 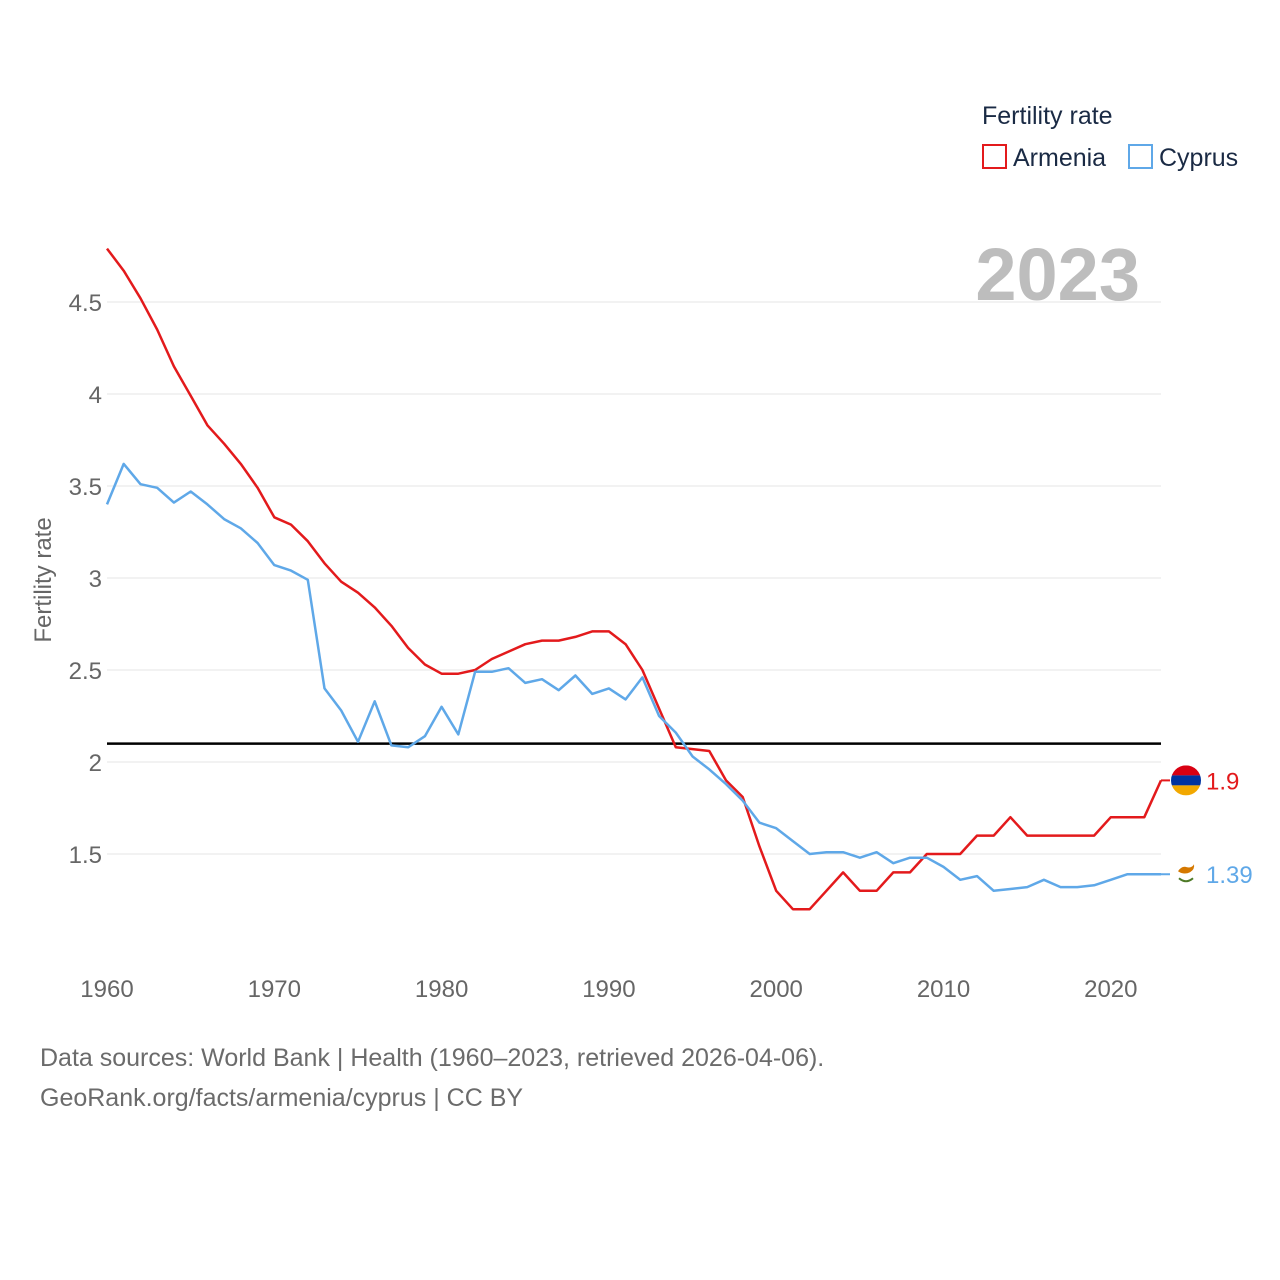 I want to click on y-tick-label: 4.5, so click(x=85, y=303).